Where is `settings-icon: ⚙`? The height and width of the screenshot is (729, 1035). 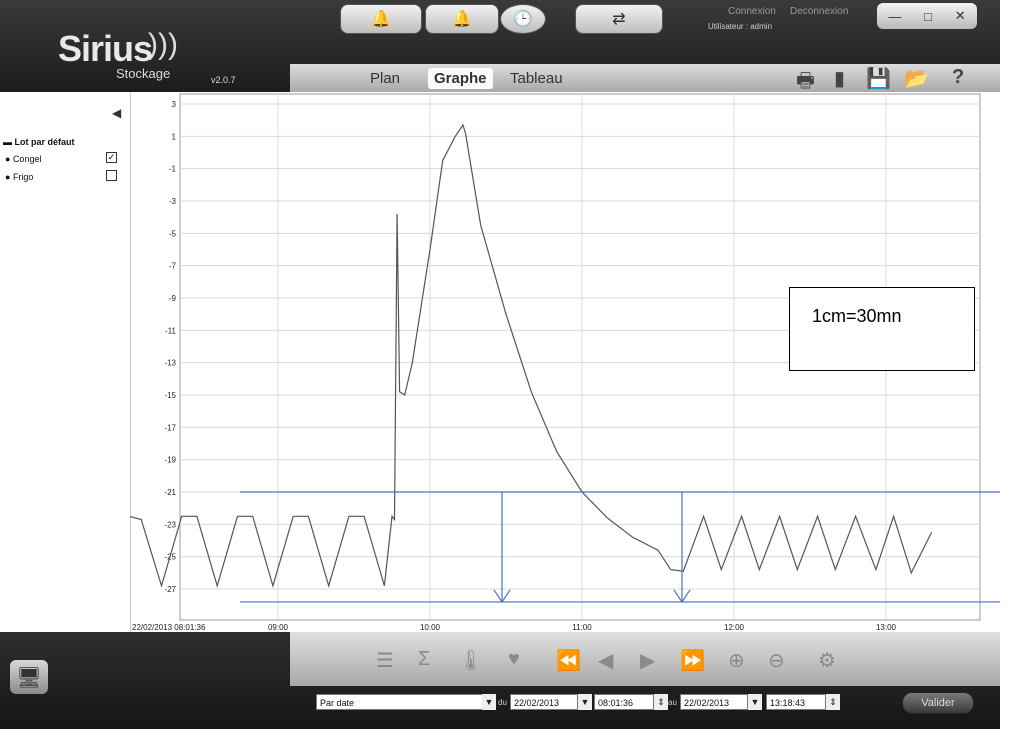
settings-icon: ⚙ is located at coordinates (827, 661).